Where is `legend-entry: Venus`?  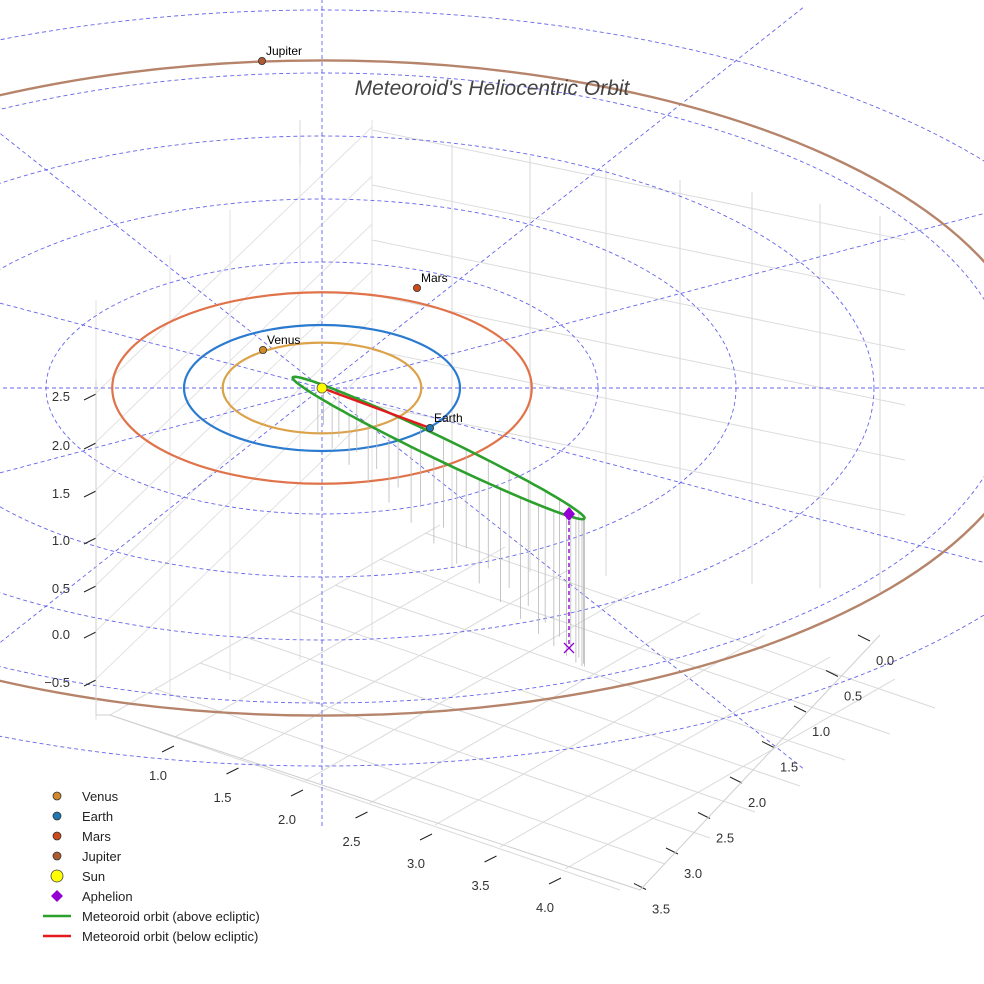 legend-entry: Venus is located at coordinates (150, 796).